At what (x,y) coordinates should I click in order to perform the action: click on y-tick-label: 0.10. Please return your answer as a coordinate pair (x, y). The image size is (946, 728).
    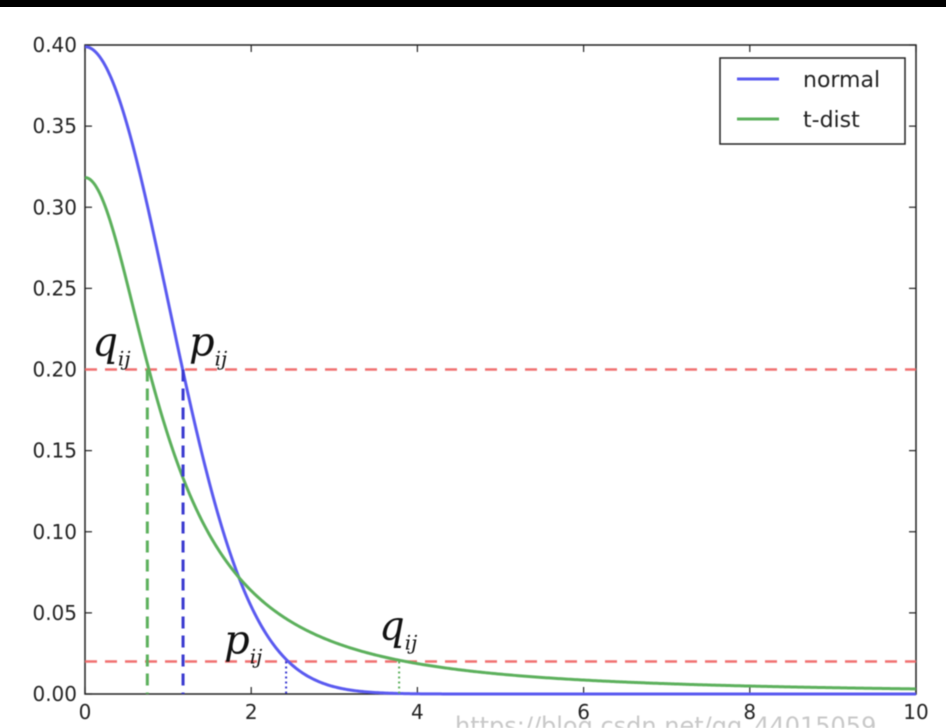
    Looking at the image, I should click on (54, 532).